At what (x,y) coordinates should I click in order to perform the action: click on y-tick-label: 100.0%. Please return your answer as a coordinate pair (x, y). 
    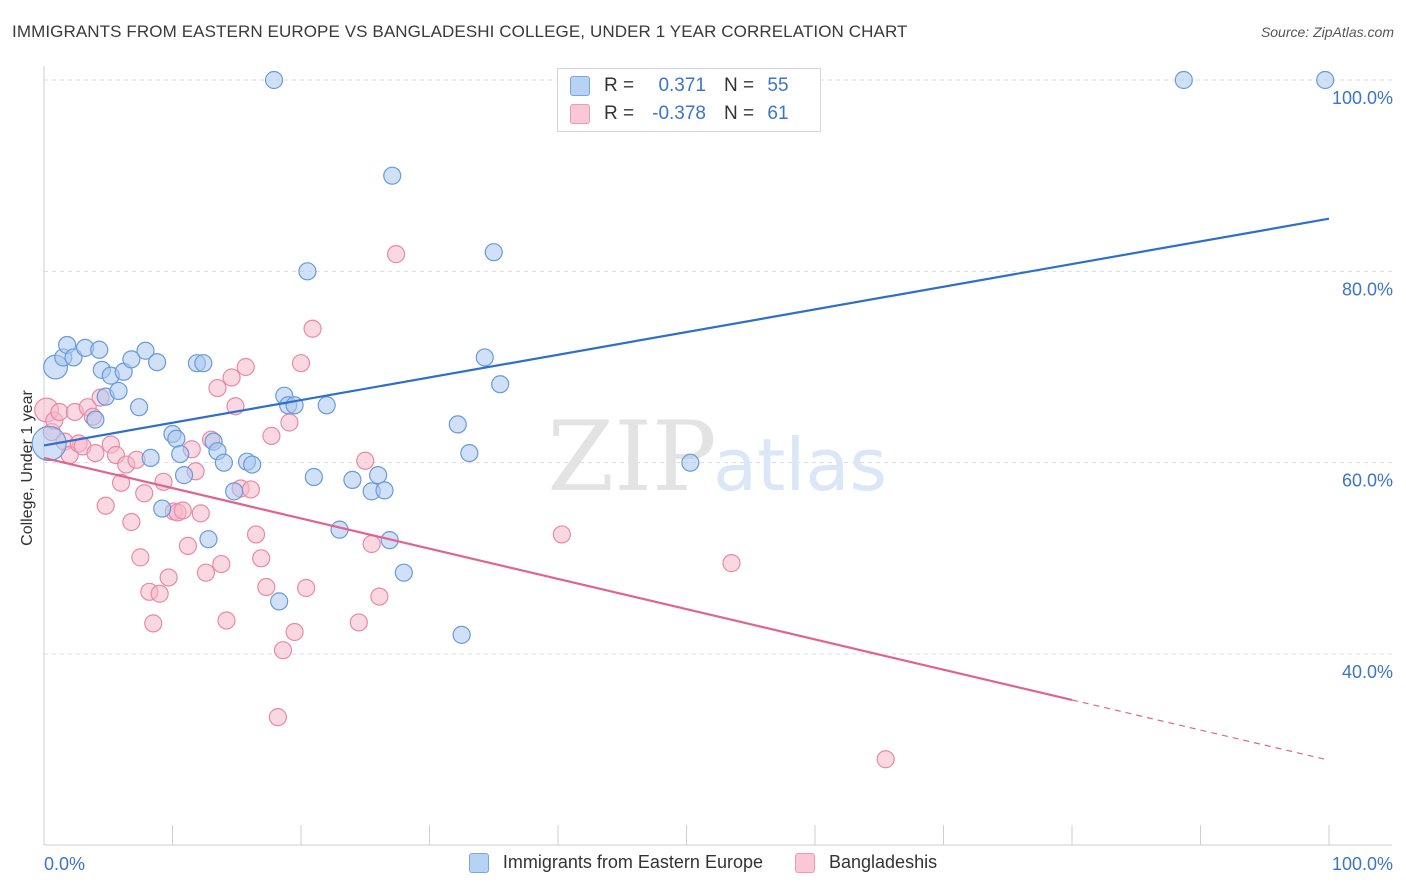
    Looking at the image, I should click on (1362, 98).